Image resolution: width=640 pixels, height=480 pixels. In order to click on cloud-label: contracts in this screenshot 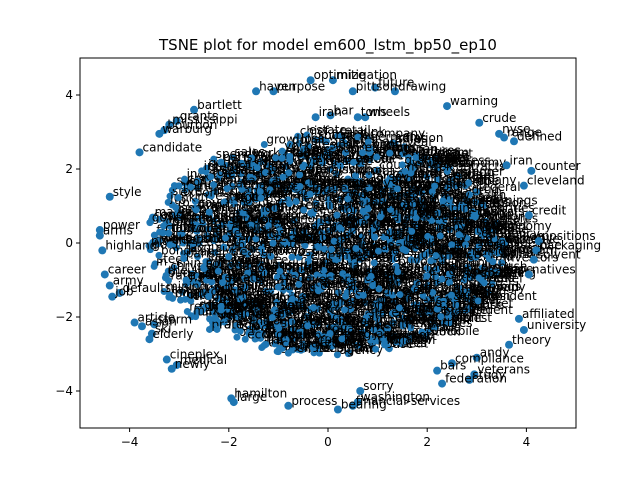, I will do `click(477, 166)`.